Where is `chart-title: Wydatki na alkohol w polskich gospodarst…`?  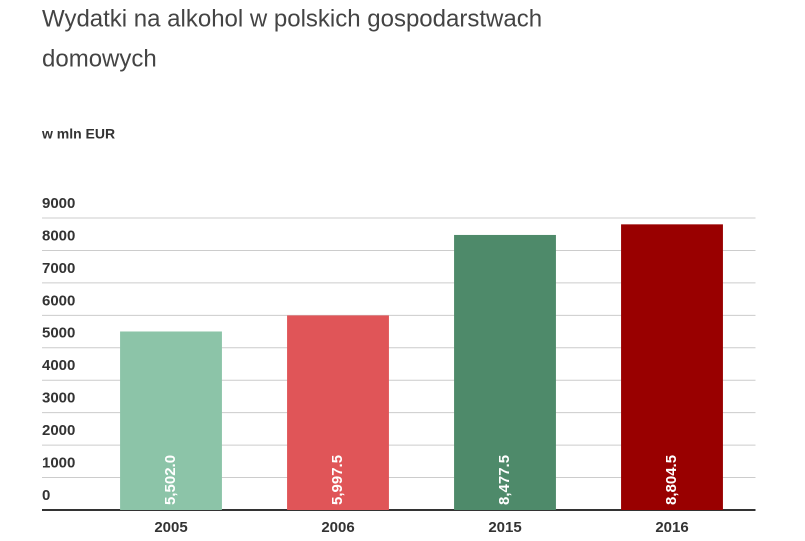
chart-title: Wydatki na alkohol w polskich gospodarst… is located at coordinates (292, 18).